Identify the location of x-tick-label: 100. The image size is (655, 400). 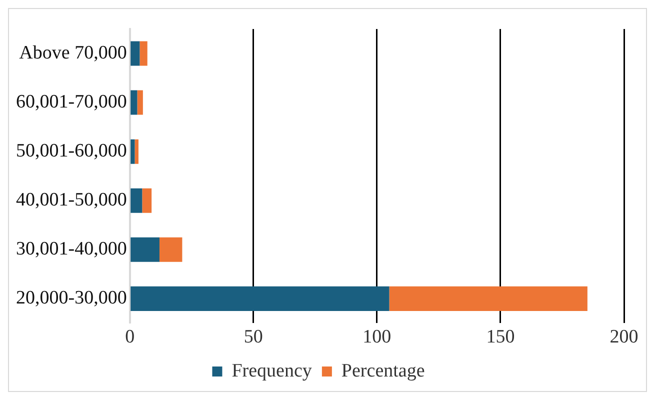
(377, 337).